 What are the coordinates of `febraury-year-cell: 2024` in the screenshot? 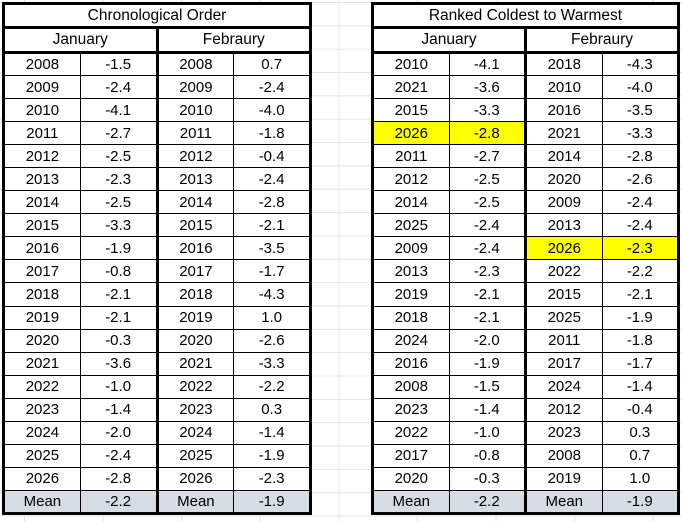 It's located at (564, 386).